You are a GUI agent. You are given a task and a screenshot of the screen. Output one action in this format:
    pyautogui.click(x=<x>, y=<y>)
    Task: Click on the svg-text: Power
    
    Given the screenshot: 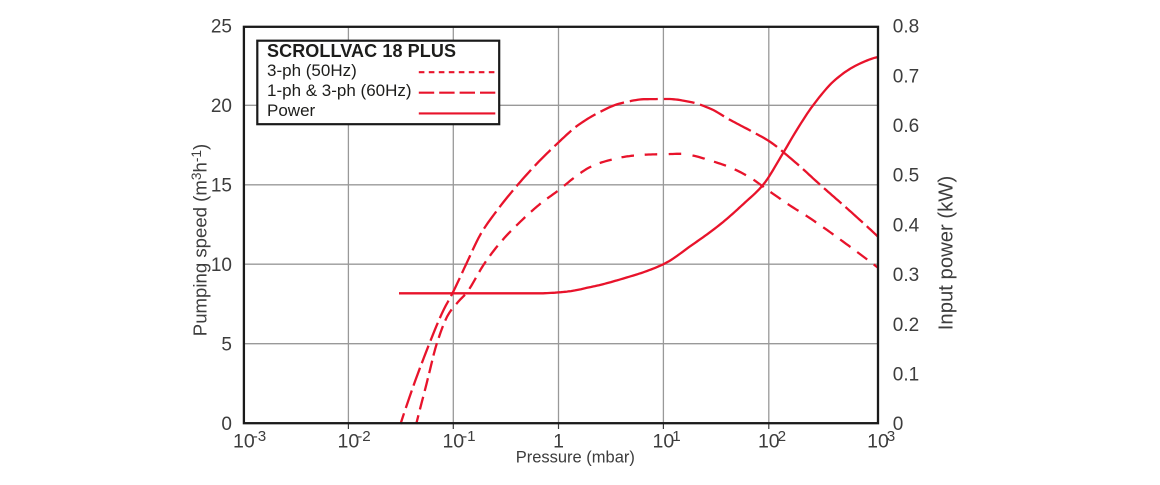 What is the action you would take?
    pyautogui.click(x=291, y=110)
    